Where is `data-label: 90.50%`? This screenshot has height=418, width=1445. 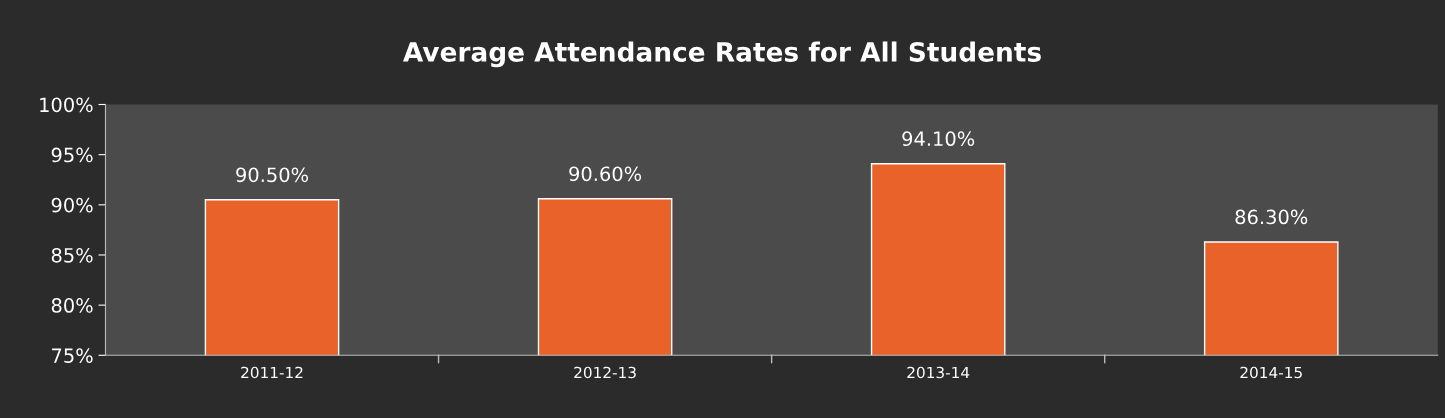 data-label: 90.50% is located at coordinates (272, 175).